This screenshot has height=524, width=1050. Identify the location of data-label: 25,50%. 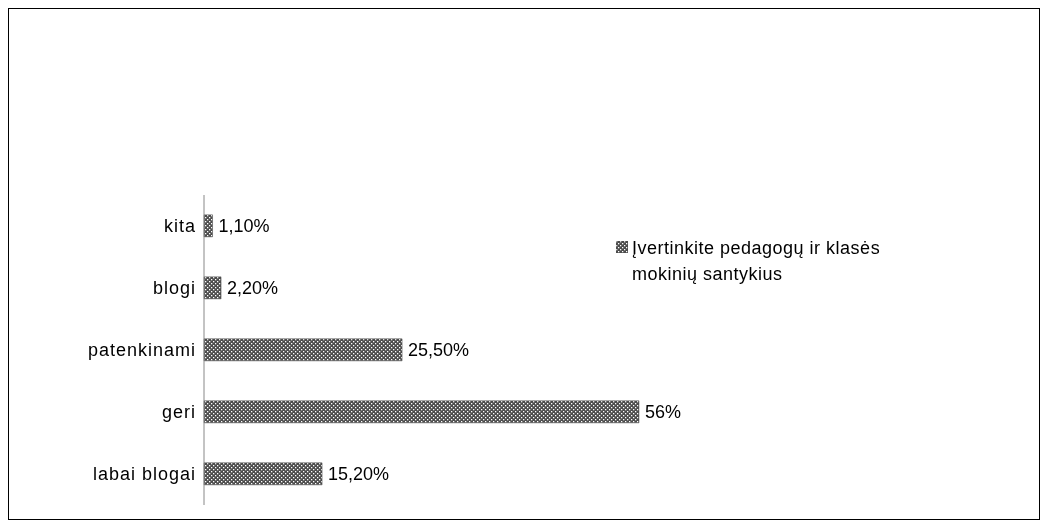
(439, 350).